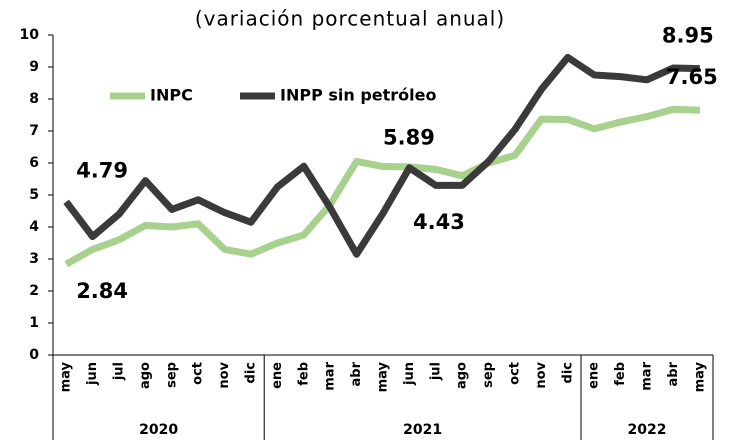  I want to click on data-label: 4.79, so click(102, 171).